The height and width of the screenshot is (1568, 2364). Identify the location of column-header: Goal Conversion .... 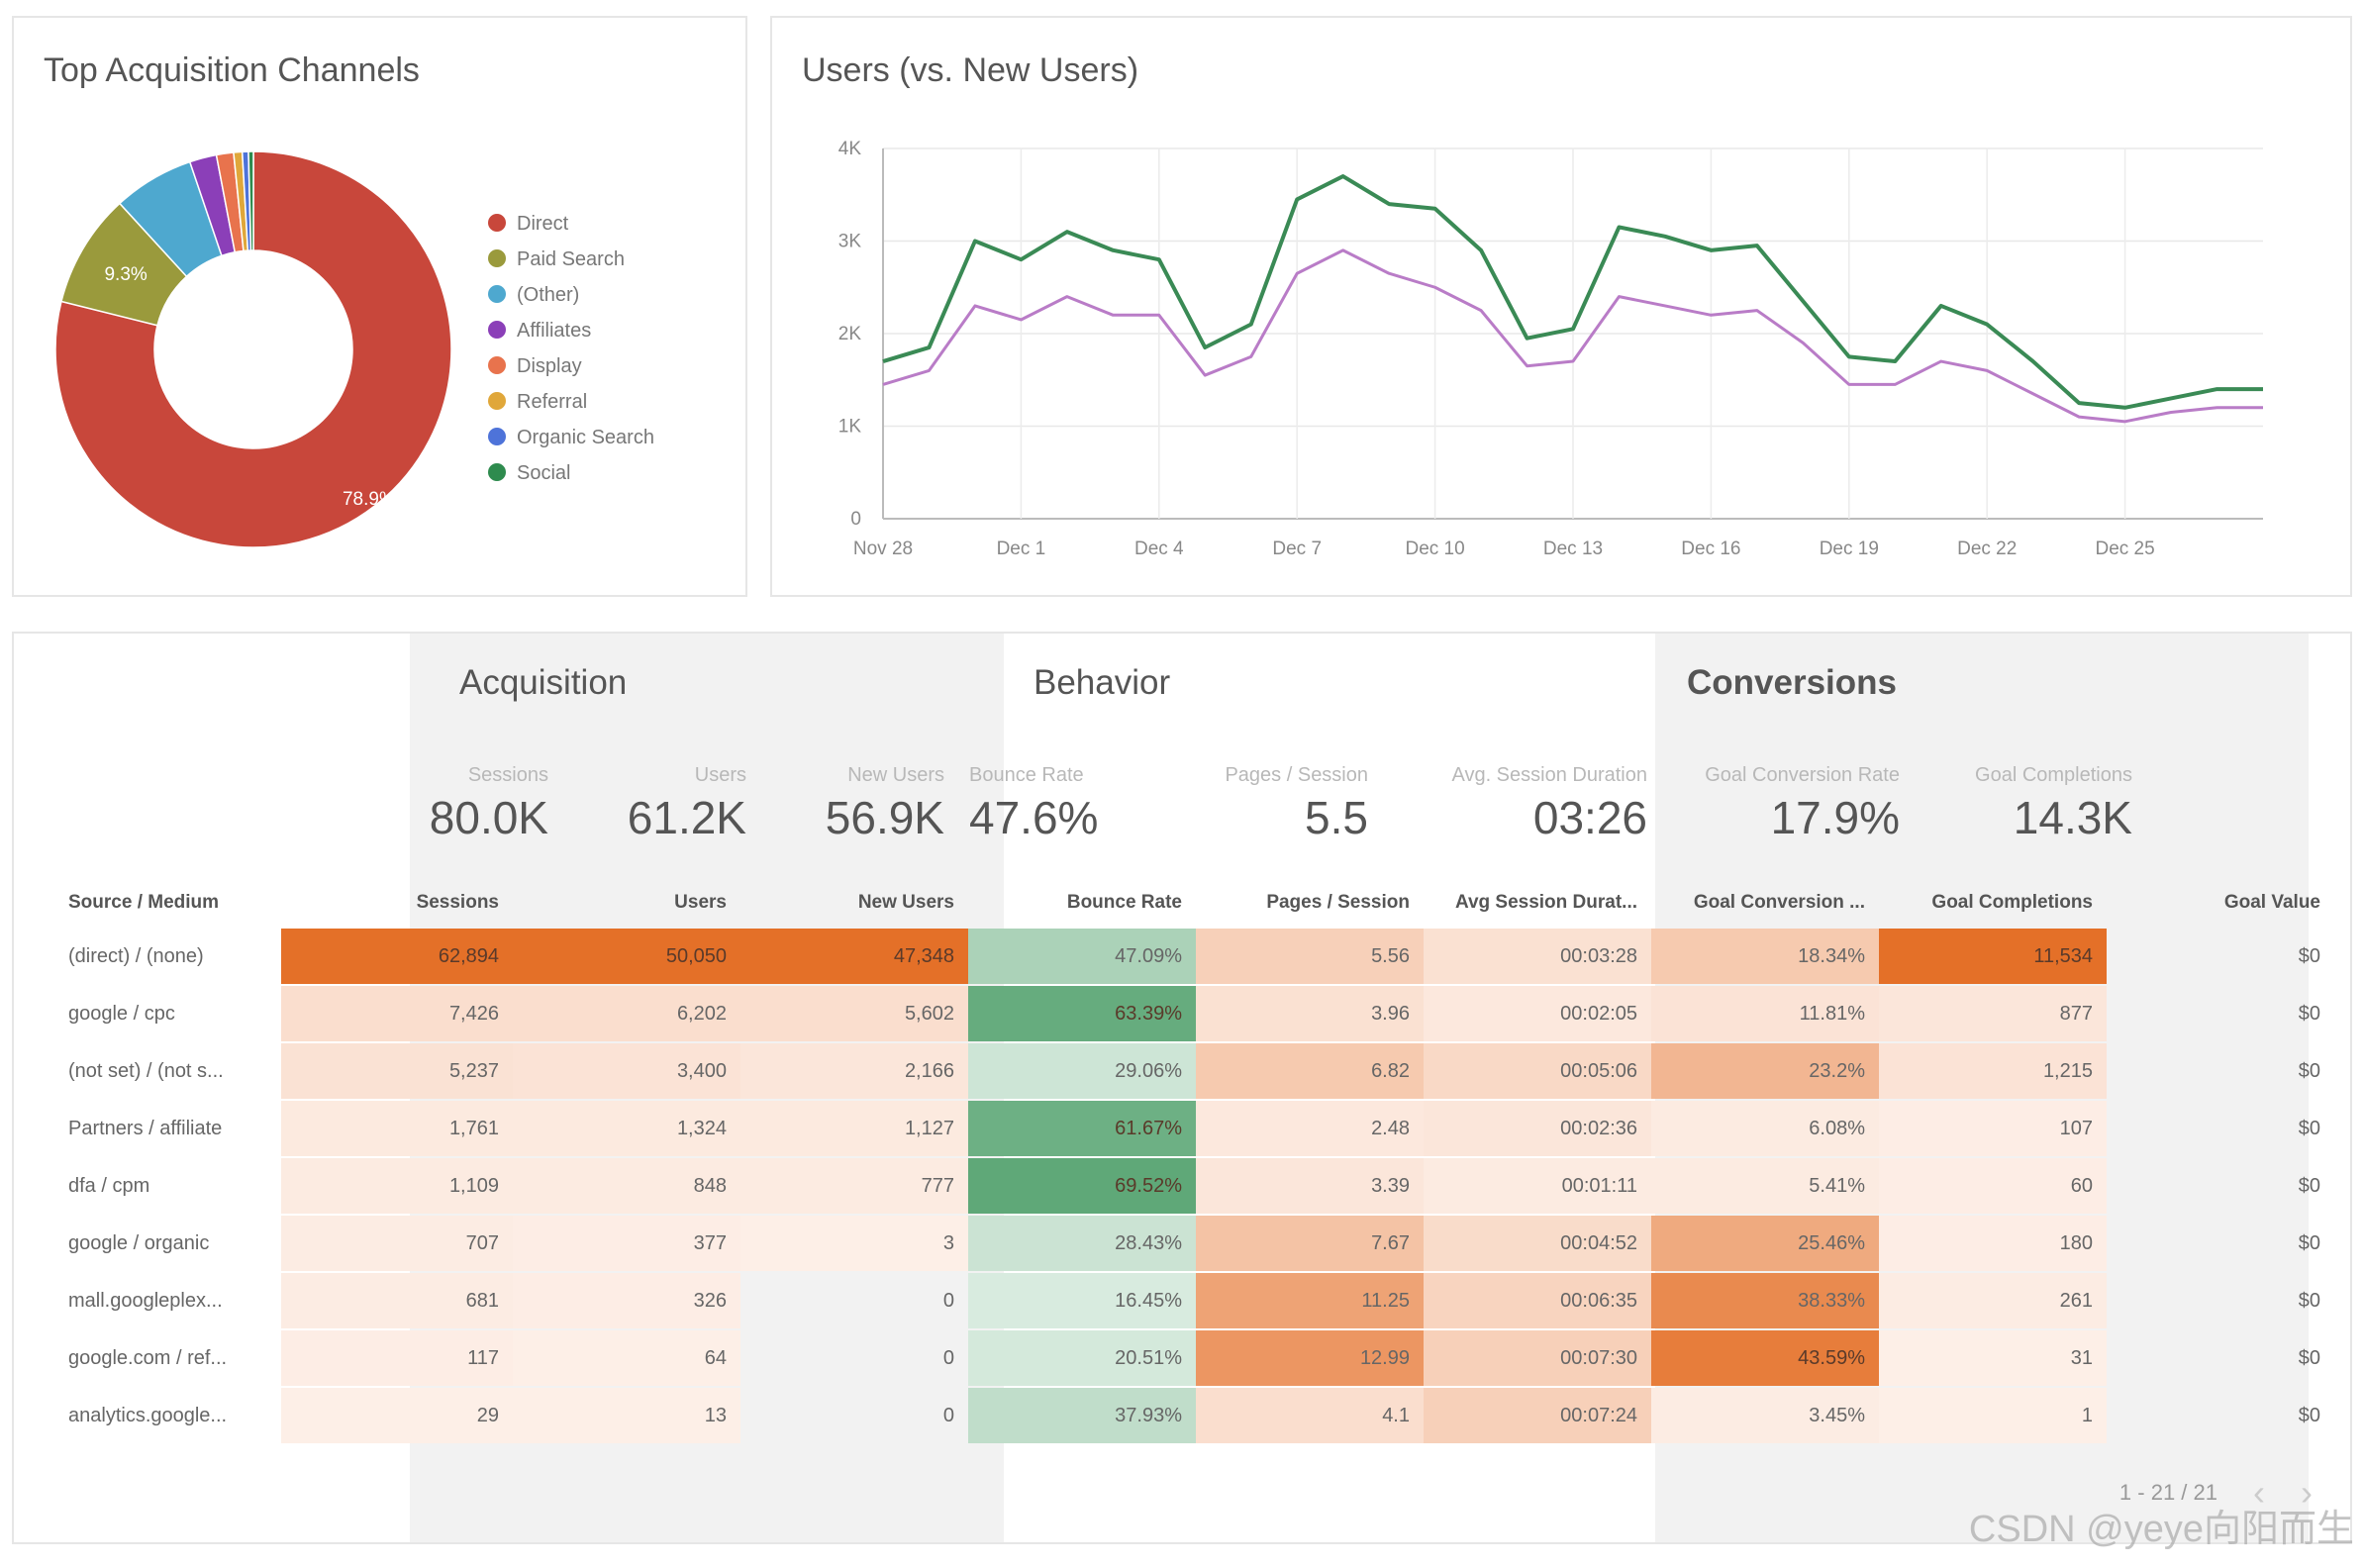
(1779, 902).